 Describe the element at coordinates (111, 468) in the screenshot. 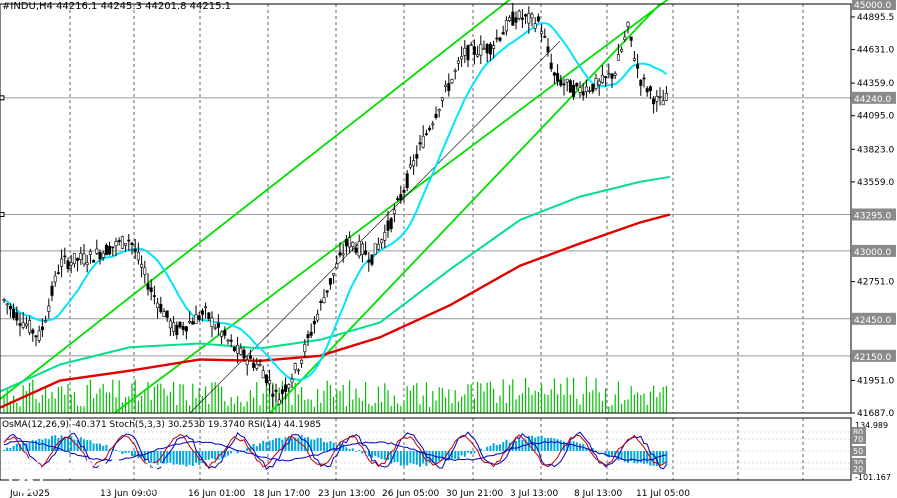

I see `logo-name: instaforex` at that location.